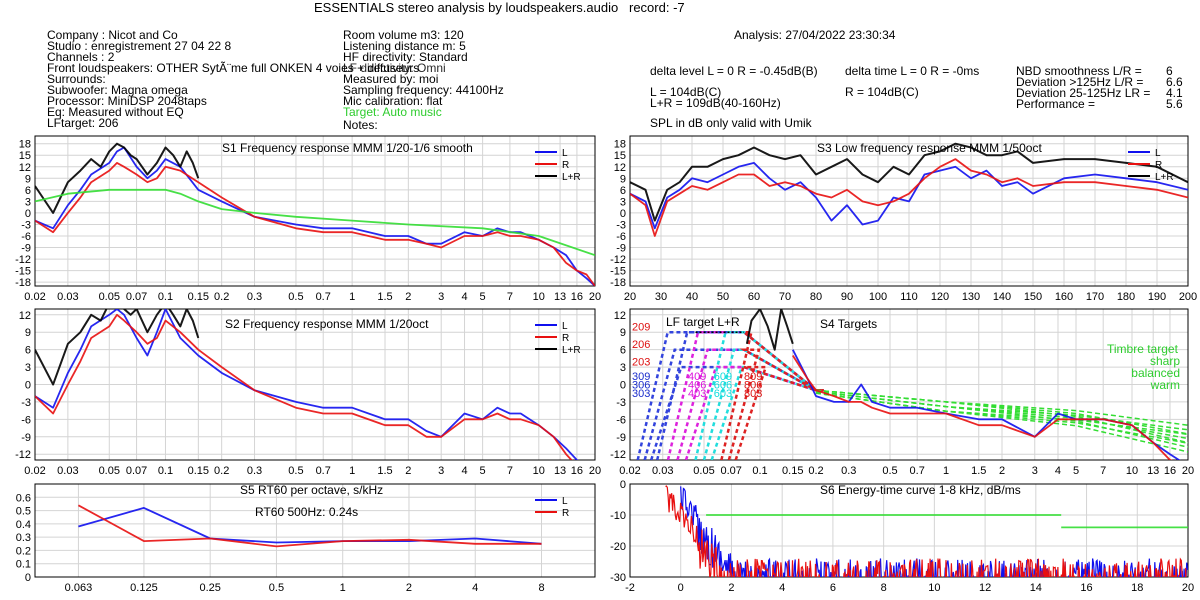 This screenshot has height=600, width=1200. Describe the element at coordinates (23, 498) in the screenshot. I see `y-tick-label: 0.6` at that location.